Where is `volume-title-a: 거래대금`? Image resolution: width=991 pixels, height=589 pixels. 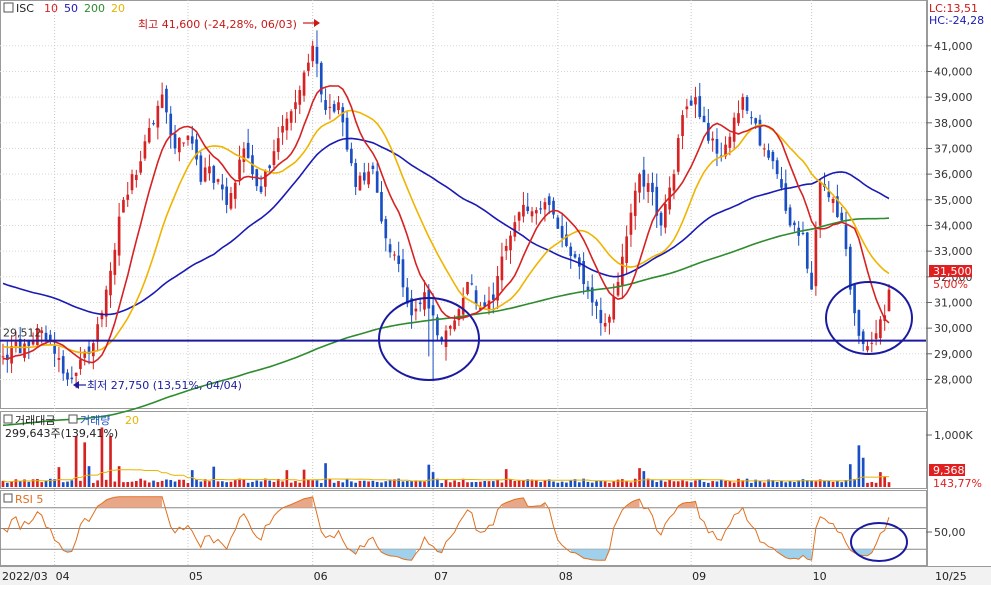 volume-title-a: 거래대금 is located at coordinates (35, 420).